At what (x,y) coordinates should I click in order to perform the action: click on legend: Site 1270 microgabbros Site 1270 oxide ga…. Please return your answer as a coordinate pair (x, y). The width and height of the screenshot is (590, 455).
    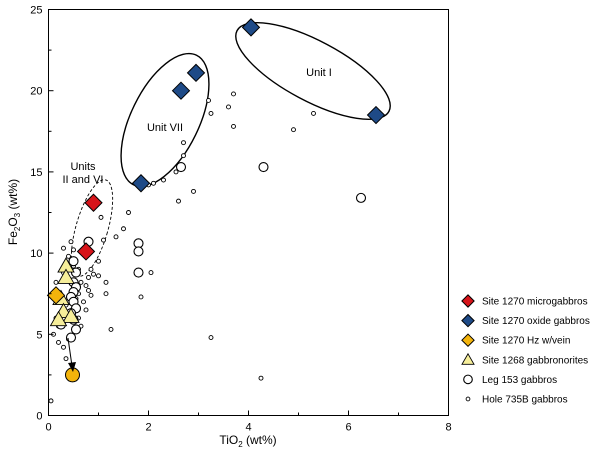
    Looking at the image, I should click on (525, 350).